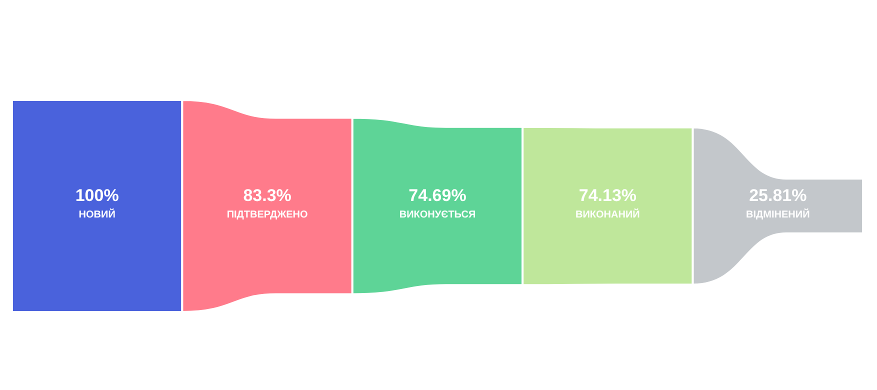 This screenshot has width=877, height=390. What do you see at coordinates (778, 214) in the screenshot?
I see `category-label: ВІДМІНЕНИЙ` at bounding box center [778, 214].